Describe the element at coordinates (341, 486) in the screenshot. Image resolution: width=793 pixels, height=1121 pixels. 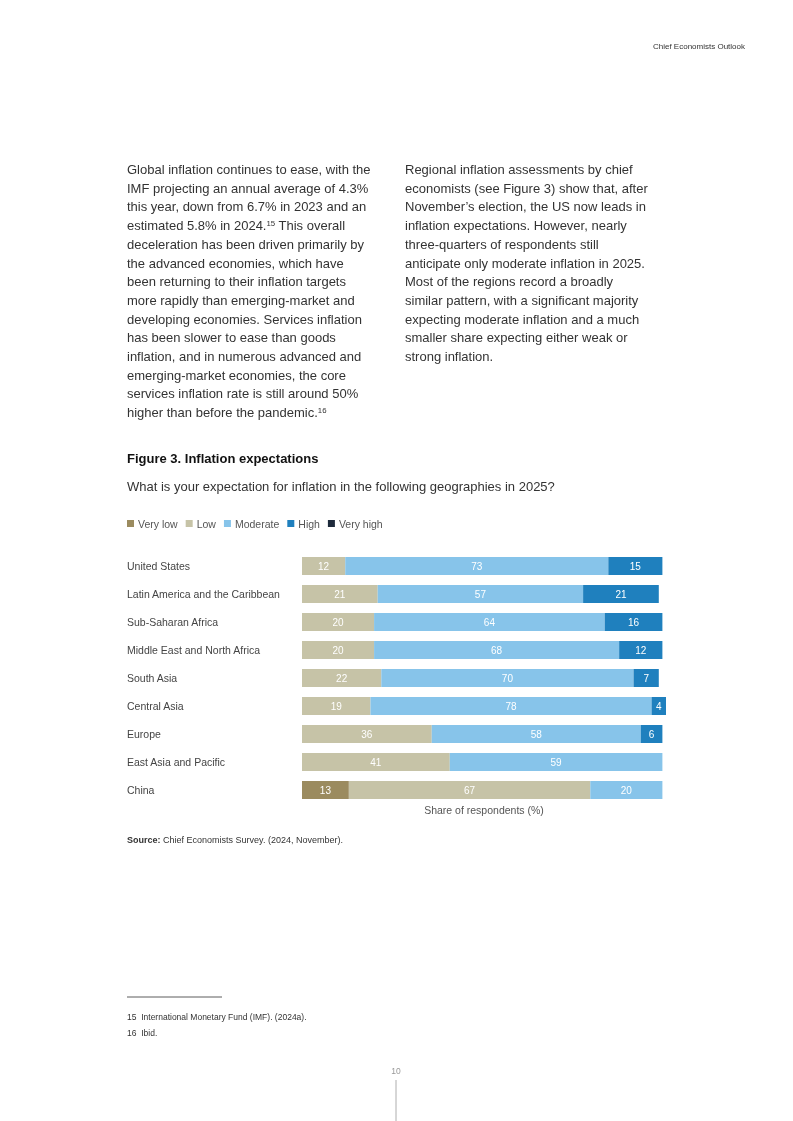
I see `chart-subtitle: What is your expectation for inflation in the following geographies in 2025?` at that location.